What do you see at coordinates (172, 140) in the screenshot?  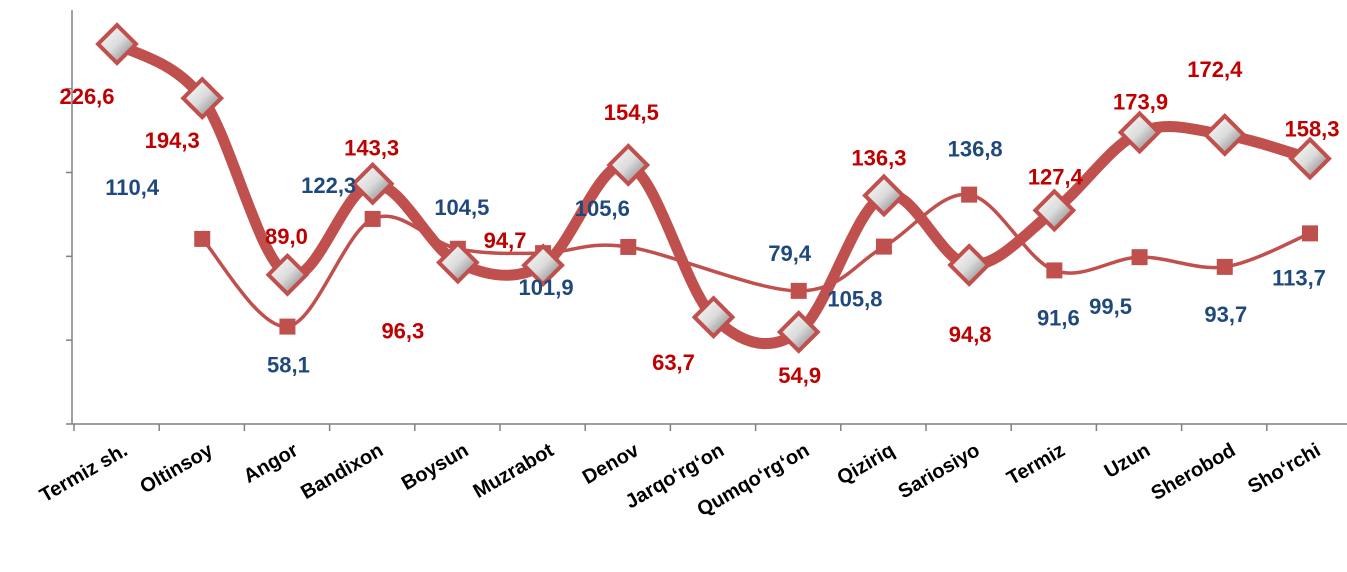 I see `data-label-thick: 194,3` at bounding box center [172, 140].